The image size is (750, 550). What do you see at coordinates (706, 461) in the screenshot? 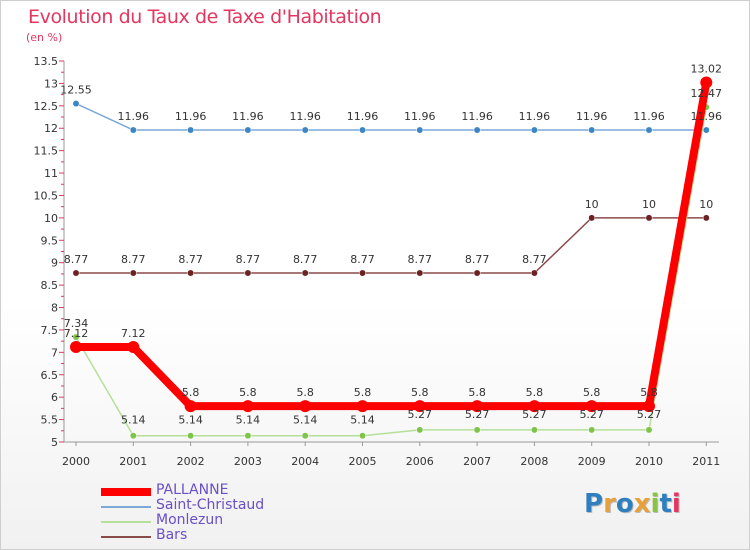
I see `x-tick-label: 2011` at bounding box center [706, 461].